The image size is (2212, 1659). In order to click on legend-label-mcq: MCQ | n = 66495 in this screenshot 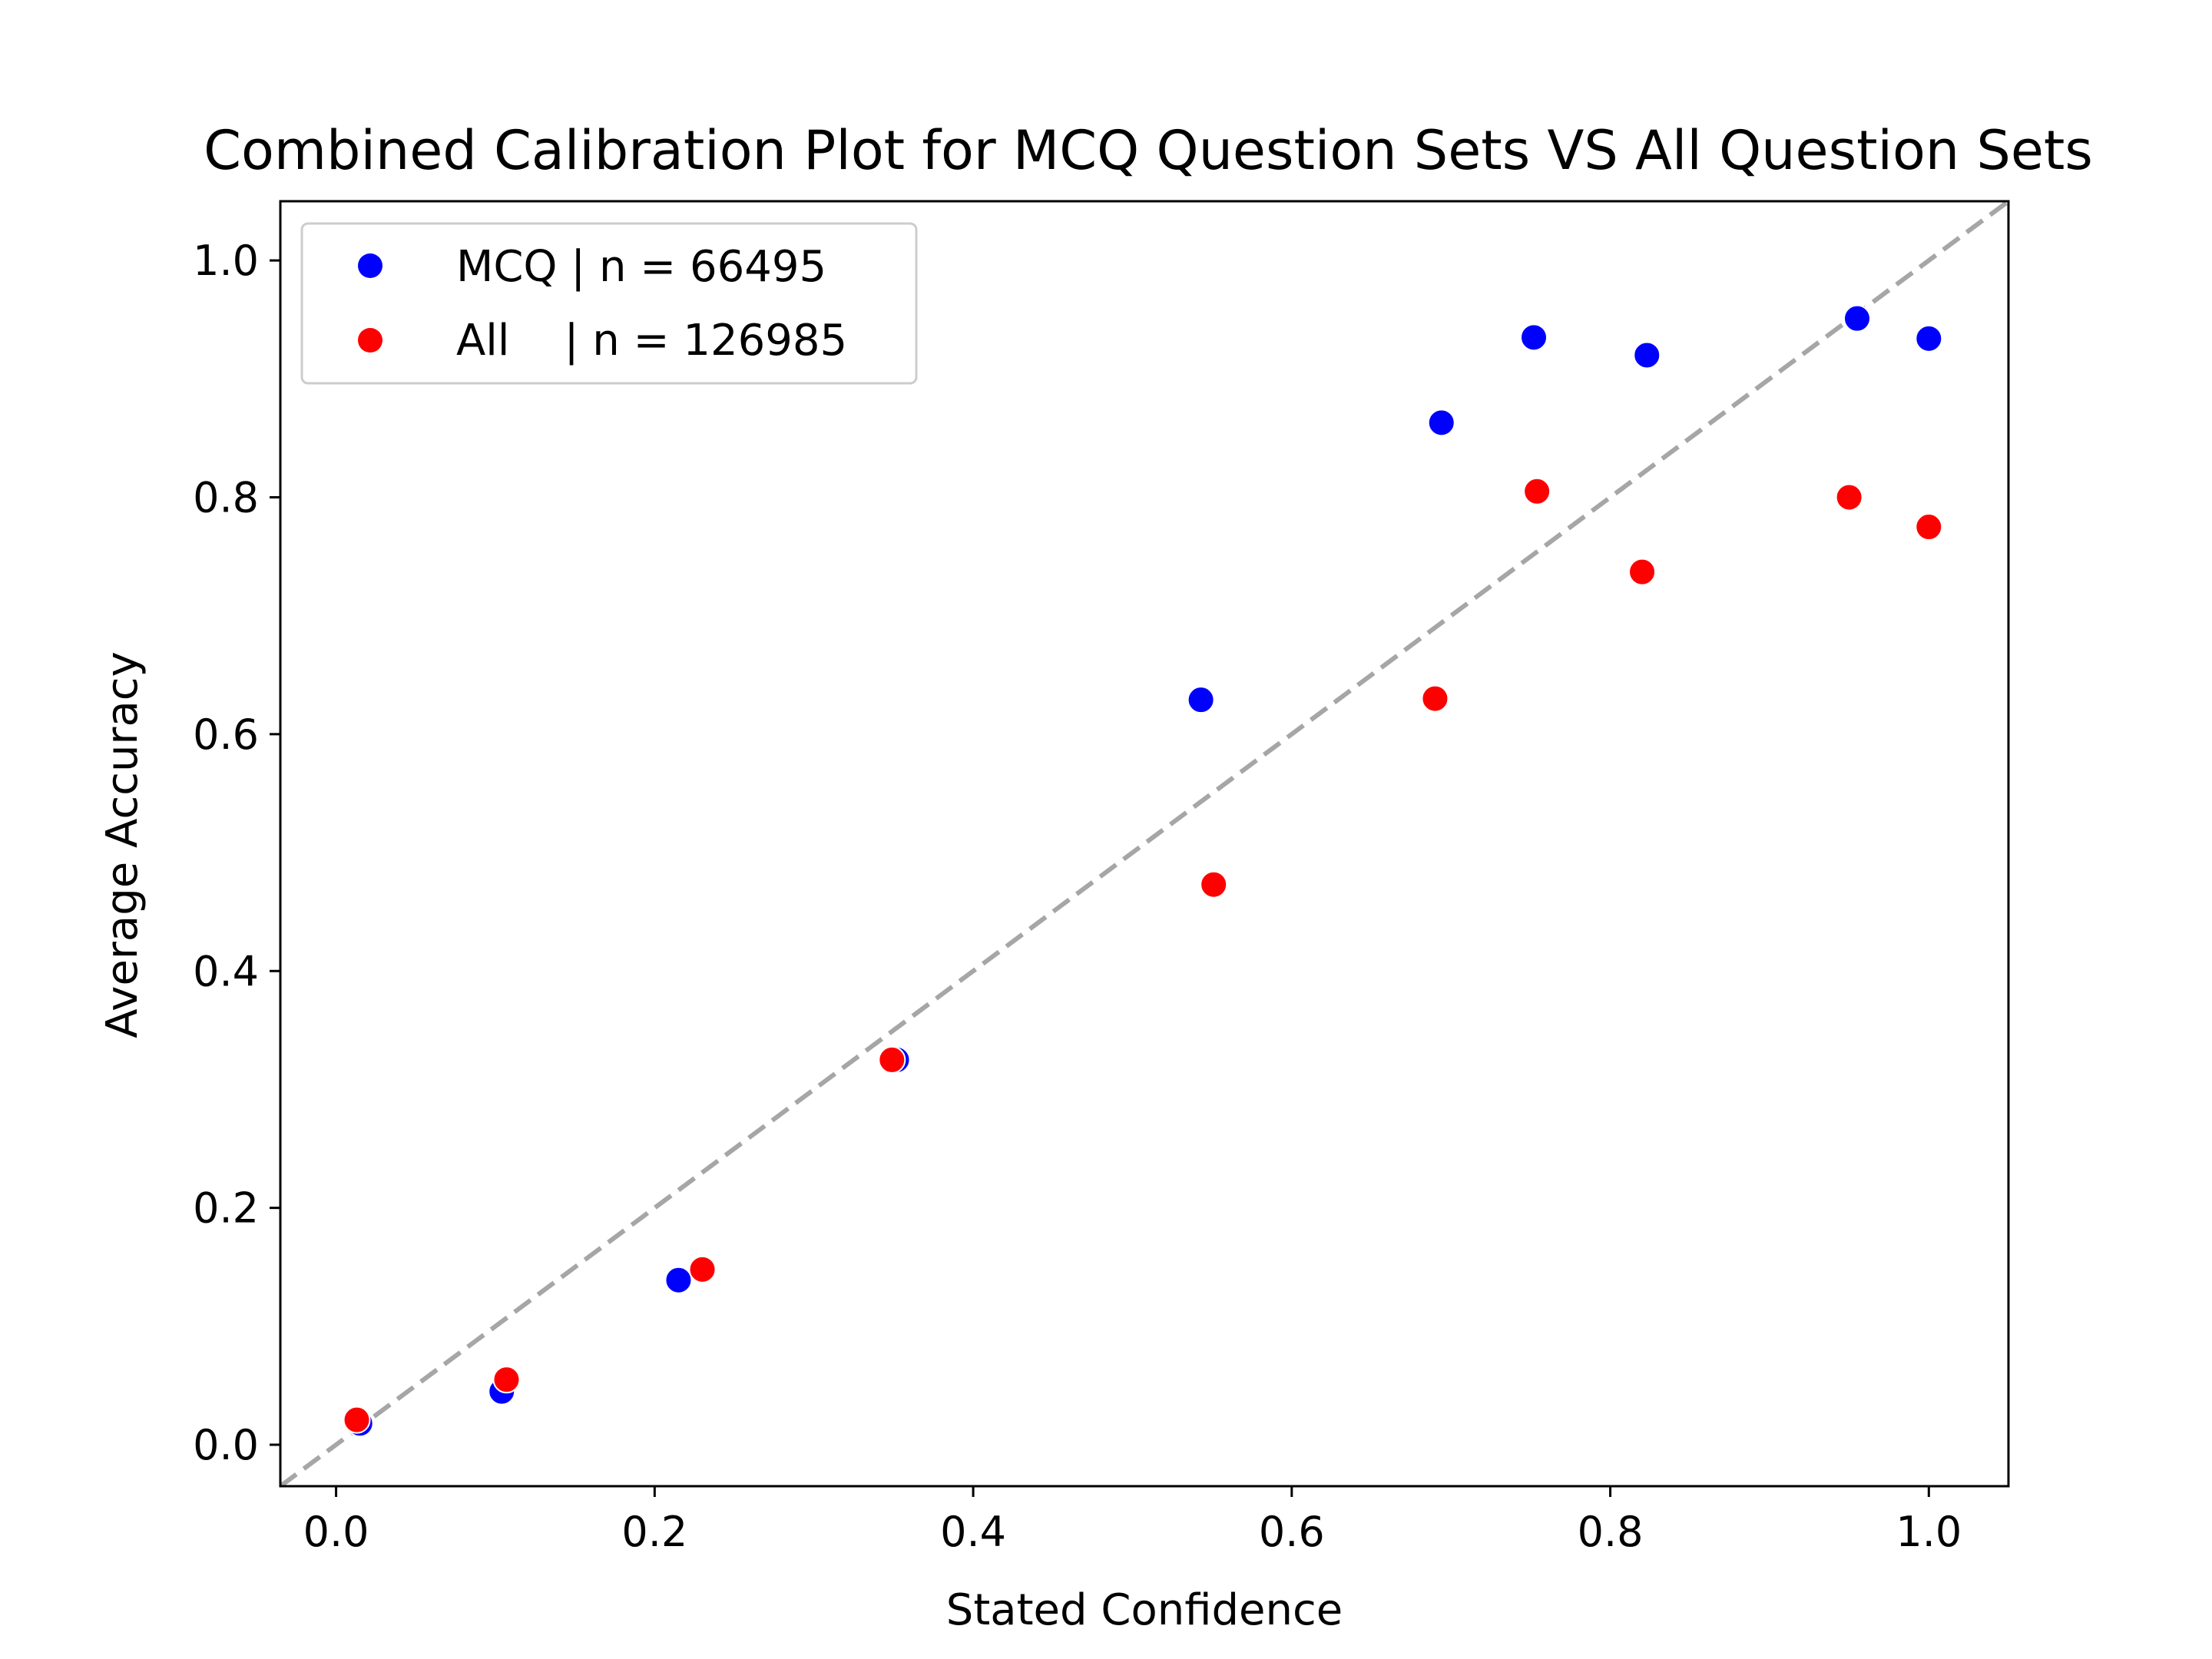, I will do `click(641, 267)`.